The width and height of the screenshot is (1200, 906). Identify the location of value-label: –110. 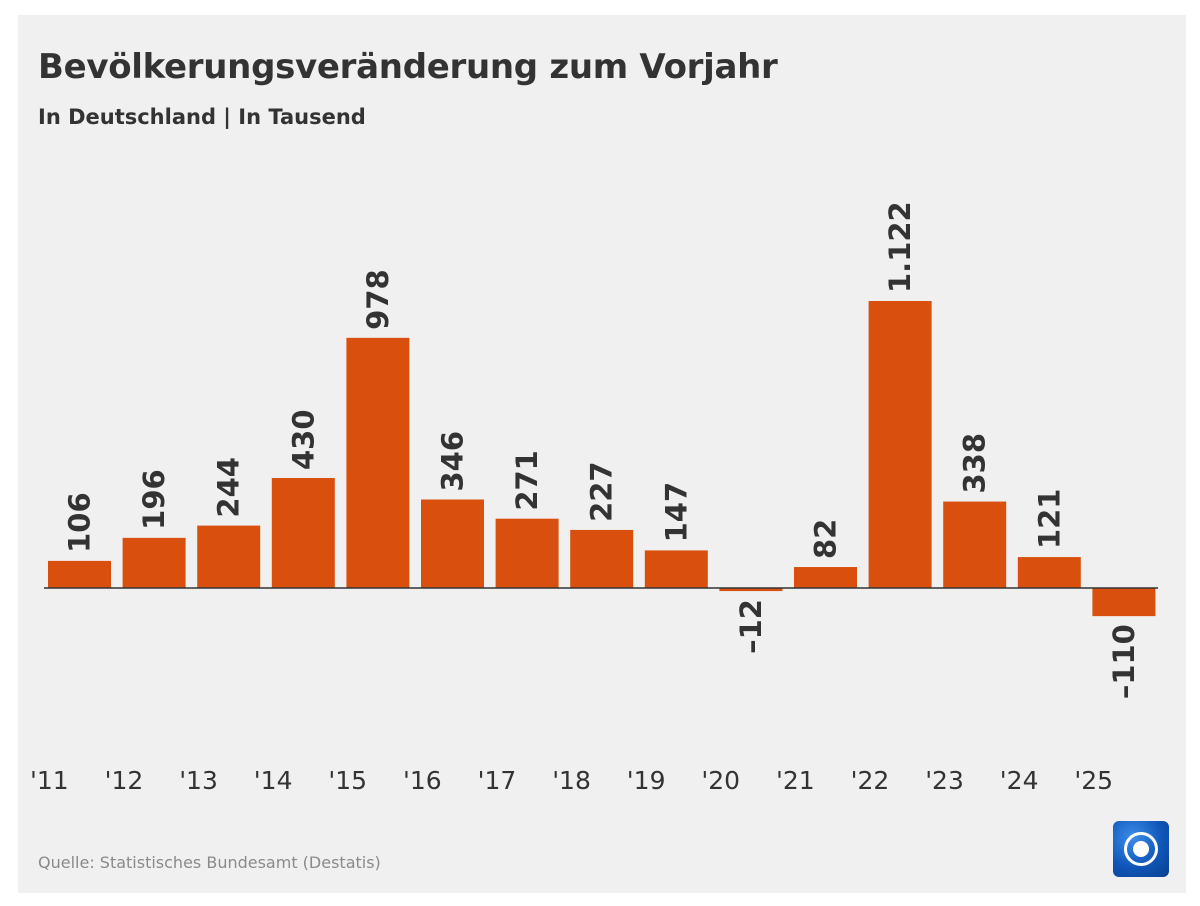
(1124, 661).